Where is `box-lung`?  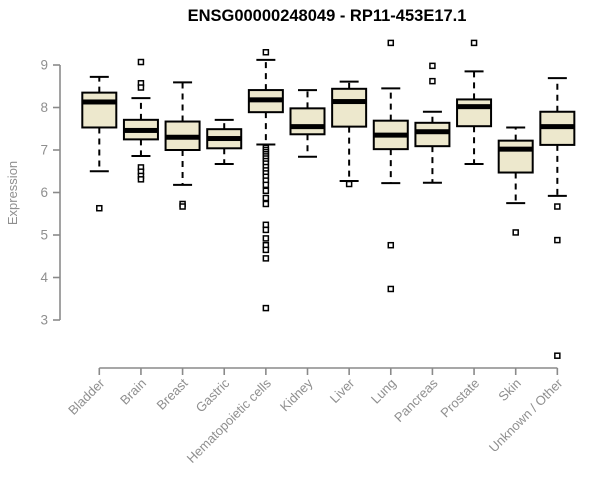
box-lung is located at coordinates (390, 166).